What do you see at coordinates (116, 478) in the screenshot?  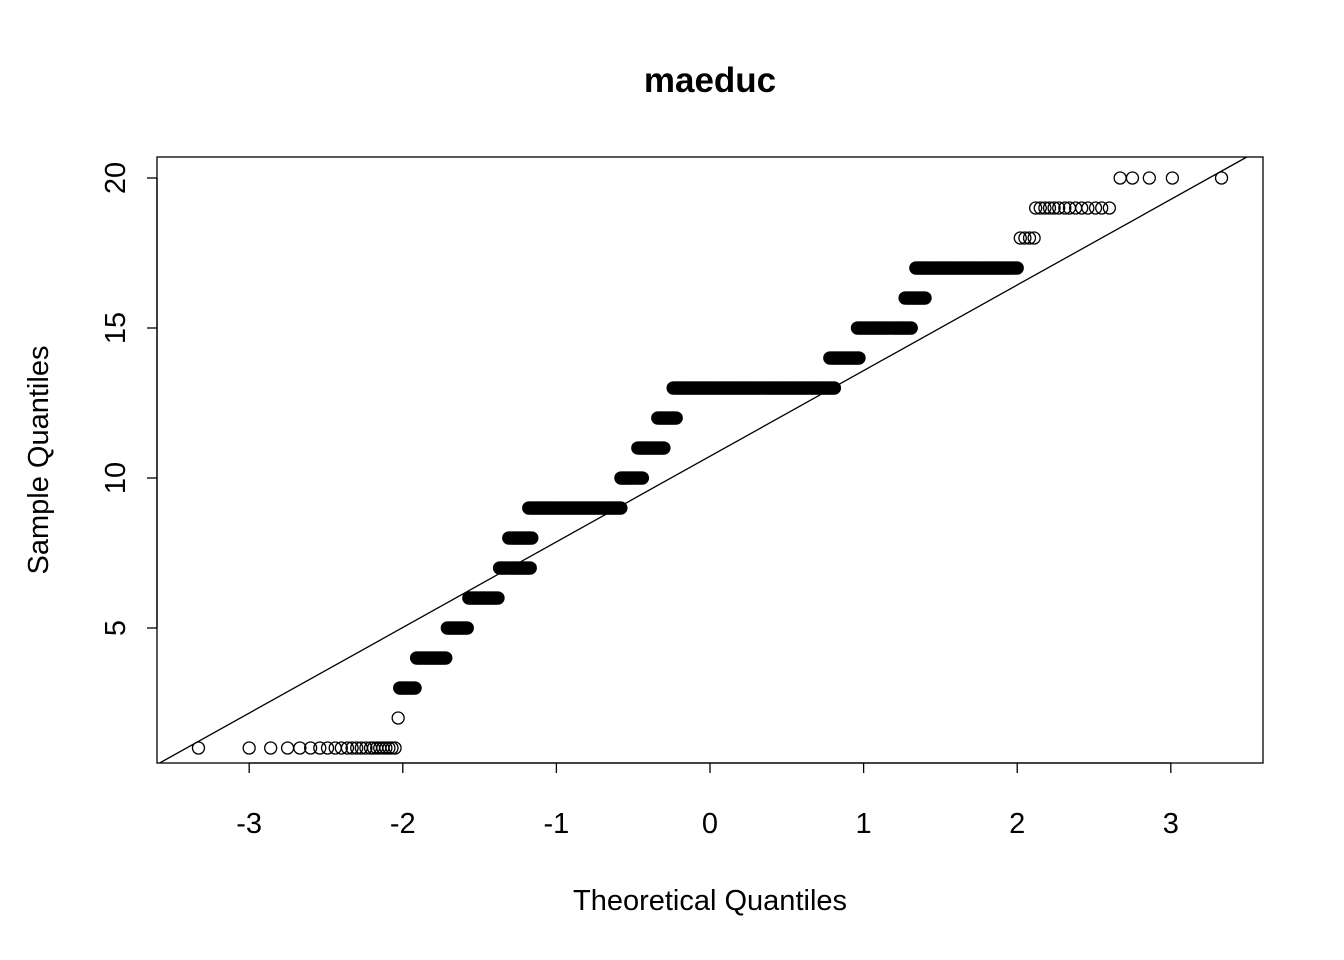 I see `y-tick-label: 10` at bounding box center [116, 478].